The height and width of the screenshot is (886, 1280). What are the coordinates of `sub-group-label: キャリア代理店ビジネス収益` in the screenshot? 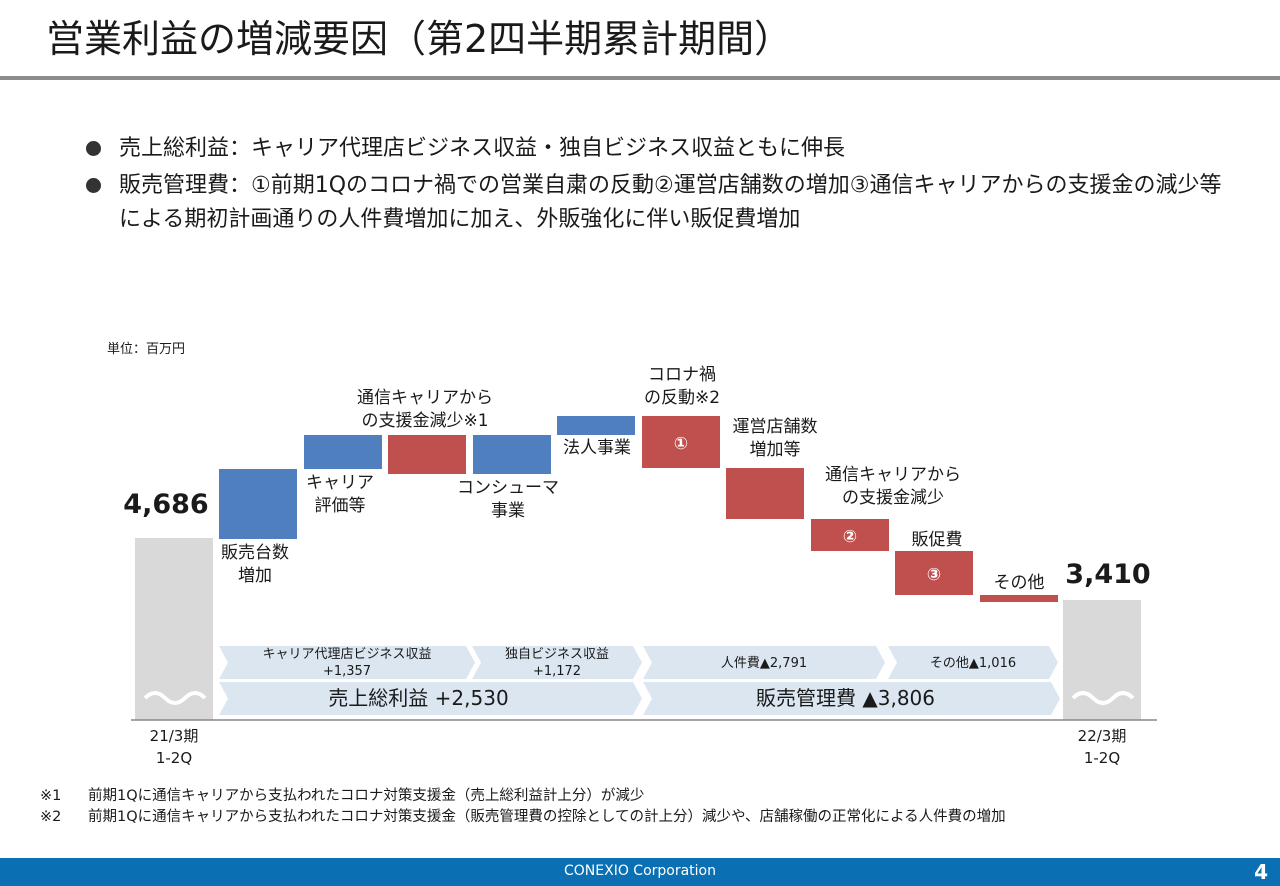 It's located at (346, 654).